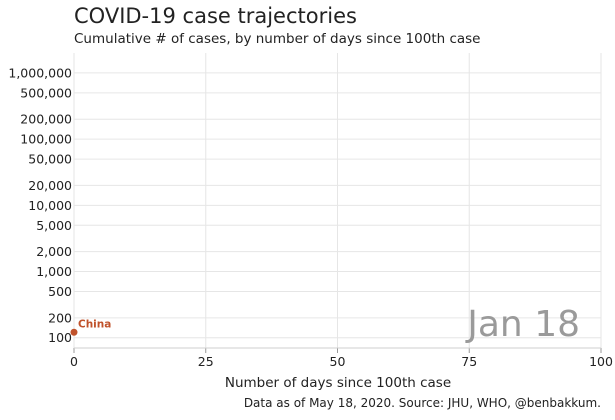  What do you see at coordinates (338, 361) in the screenshot?
I see `x-tick-label: 50` at bounding box center [338, 361].